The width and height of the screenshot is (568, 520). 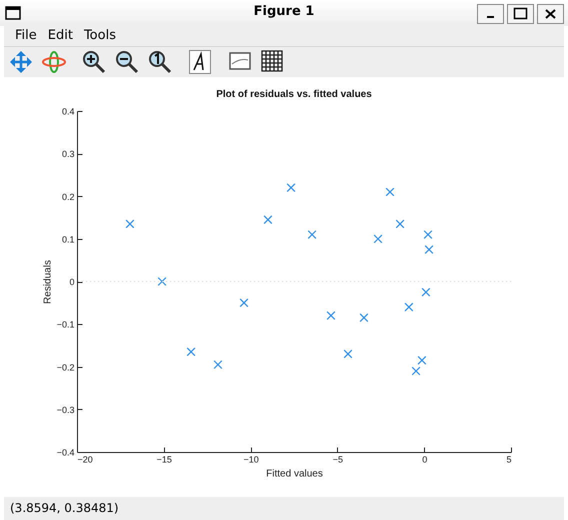 What do you see at coordinates (251, 459) in the screenshot?
I see `x-tick-label: −10` at bounding box center [251, 459].